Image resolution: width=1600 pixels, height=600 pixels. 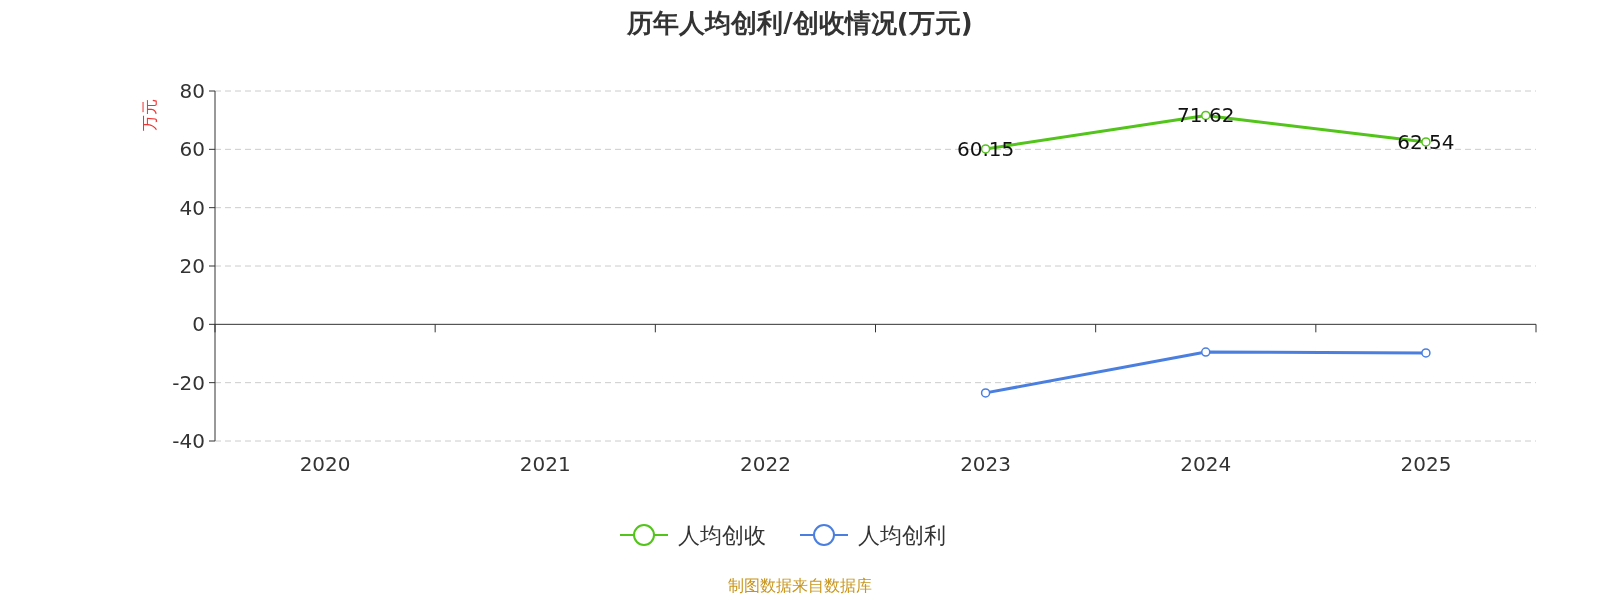 I want to click on y-tick-label: 40, so click(x=192, y=207).